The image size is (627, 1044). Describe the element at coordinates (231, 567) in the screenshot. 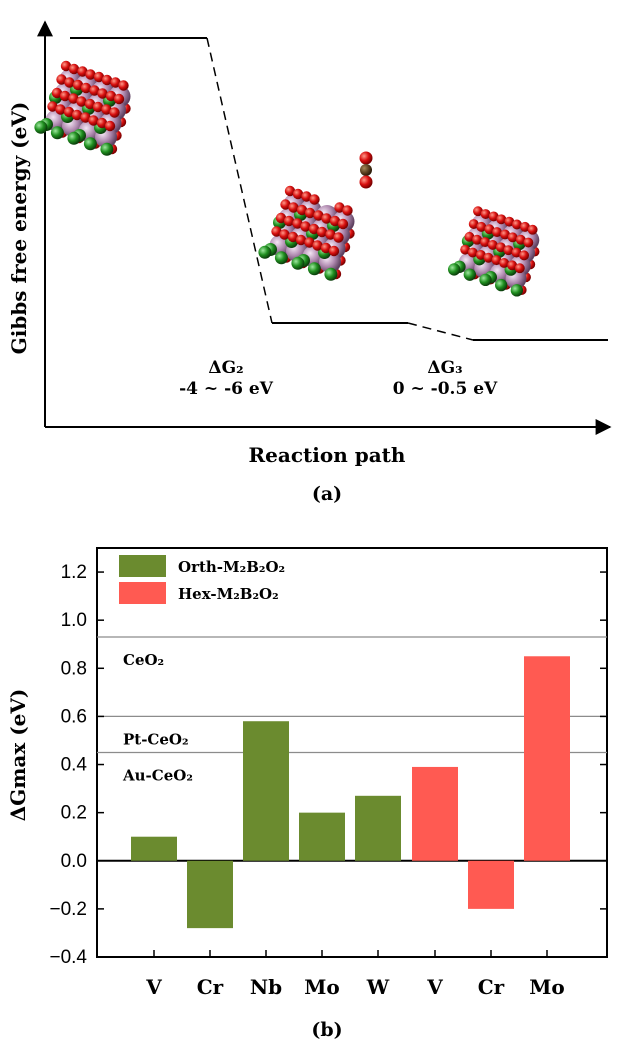

I see `legend-label: Orth-M₂B₂O₂` at that location.